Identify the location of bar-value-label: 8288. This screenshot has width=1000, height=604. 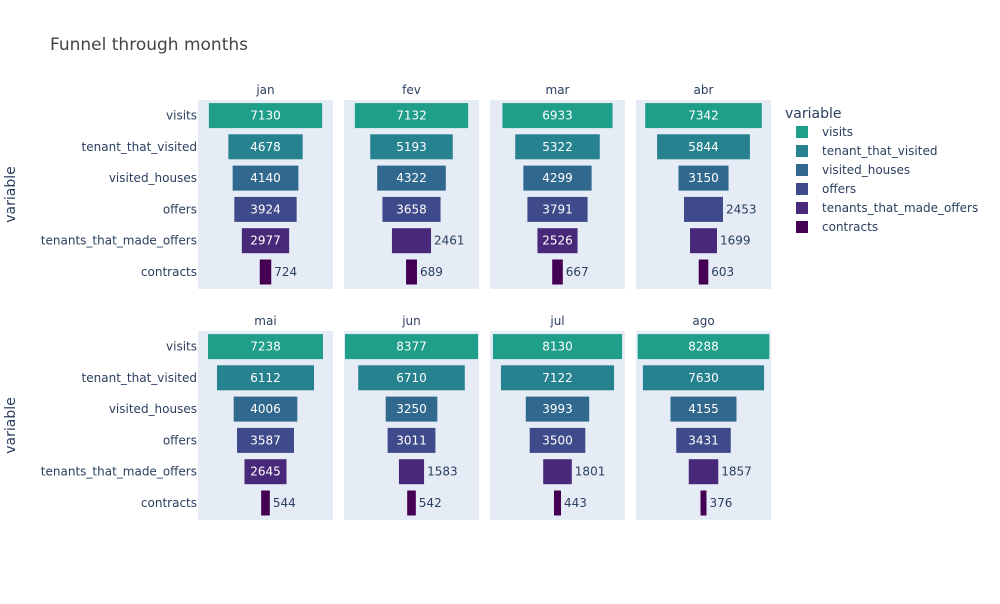
(703, 347).